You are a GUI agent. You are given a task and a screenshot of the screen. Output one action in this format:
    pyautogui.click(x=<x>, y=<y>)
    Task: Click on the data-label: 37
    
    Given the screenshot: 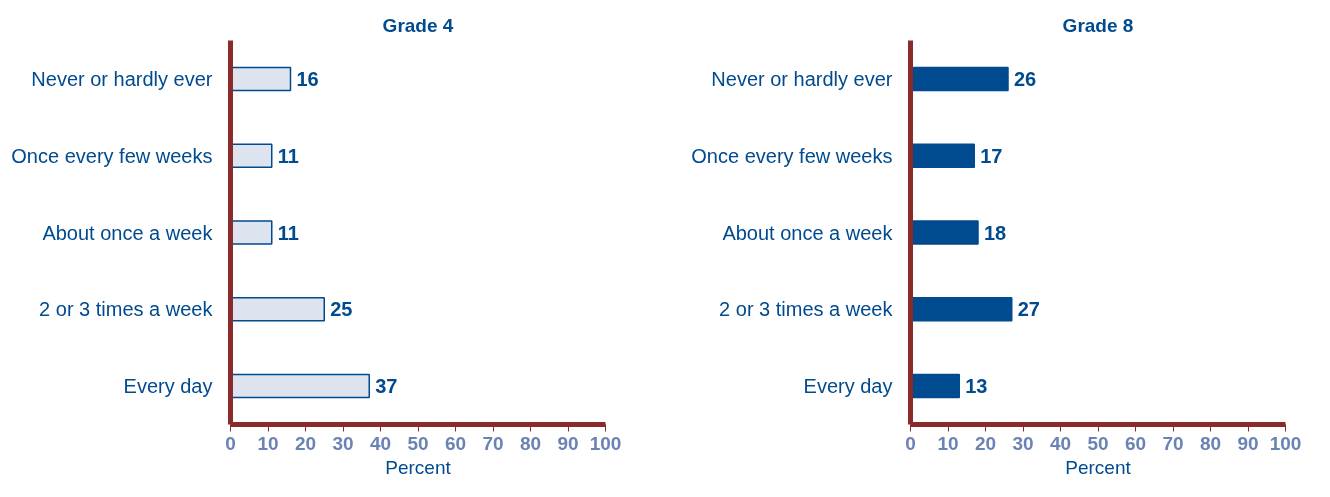 What is the action you would take?
    pyautogui.click(x=386, y=386)
    